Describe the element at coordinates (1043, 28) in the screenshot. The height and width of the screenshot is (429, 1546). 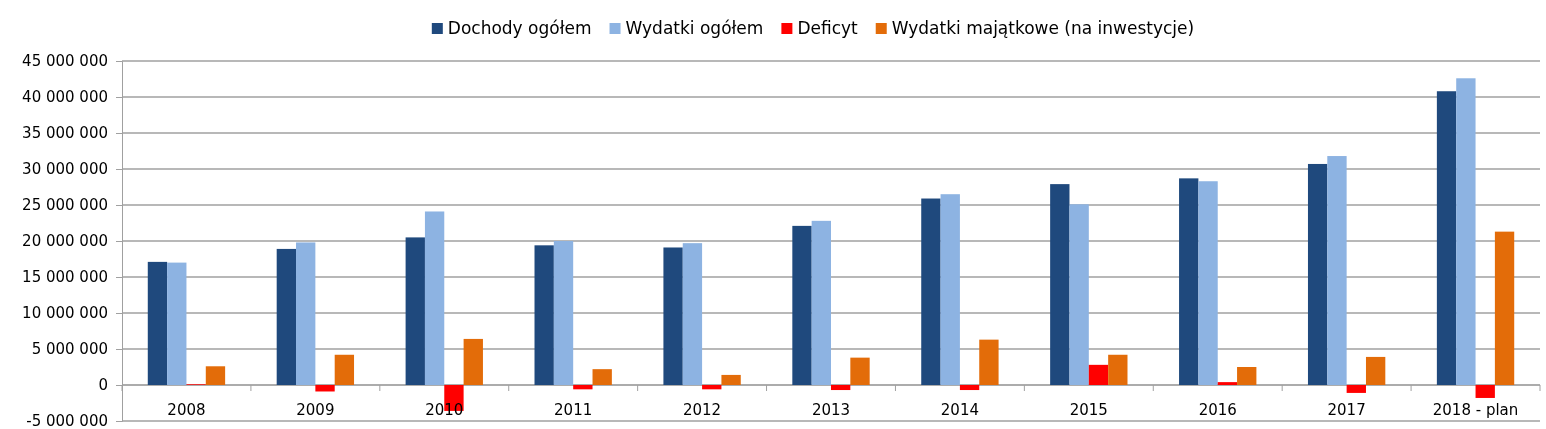
I see `legend-label: Wydatki majątkowe (na inwestycje)` at that location.